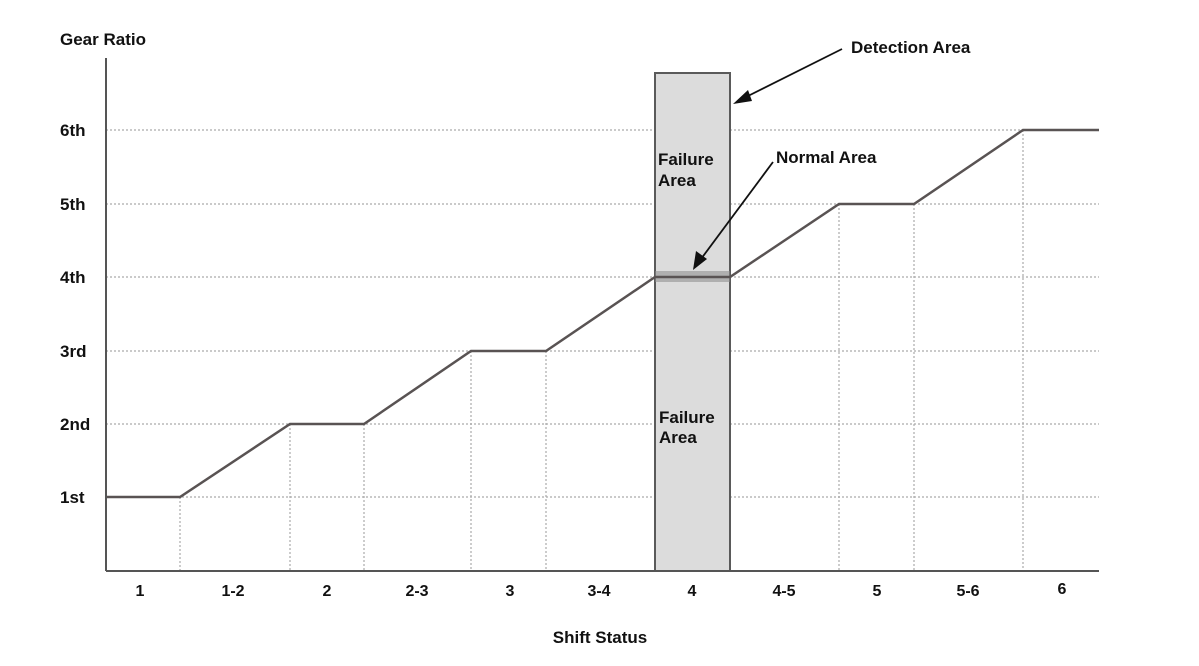  What do you see at coordinates (598, 591) in the screenshot?
I see `x-tick-3-4: 3-4` at bounding box center [598, 591].